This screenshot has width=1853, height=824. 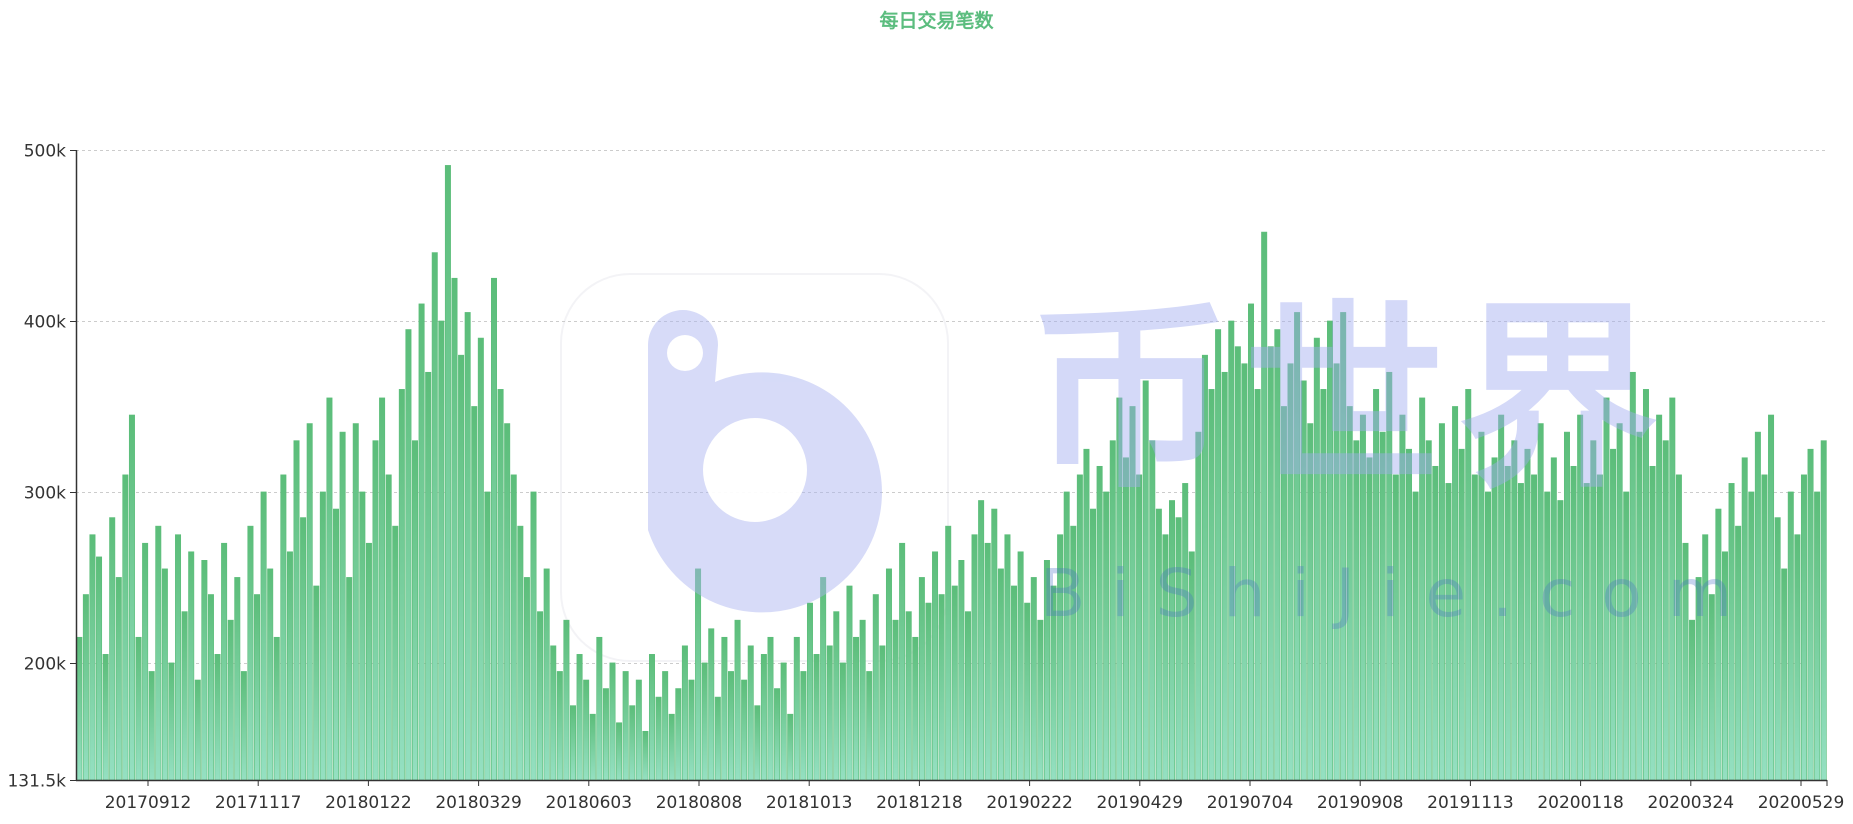 What do you see at coordinates (368, 803) in the screenshot?
I see `x-tick-label: 20180122` at bounding box center [368, 803].